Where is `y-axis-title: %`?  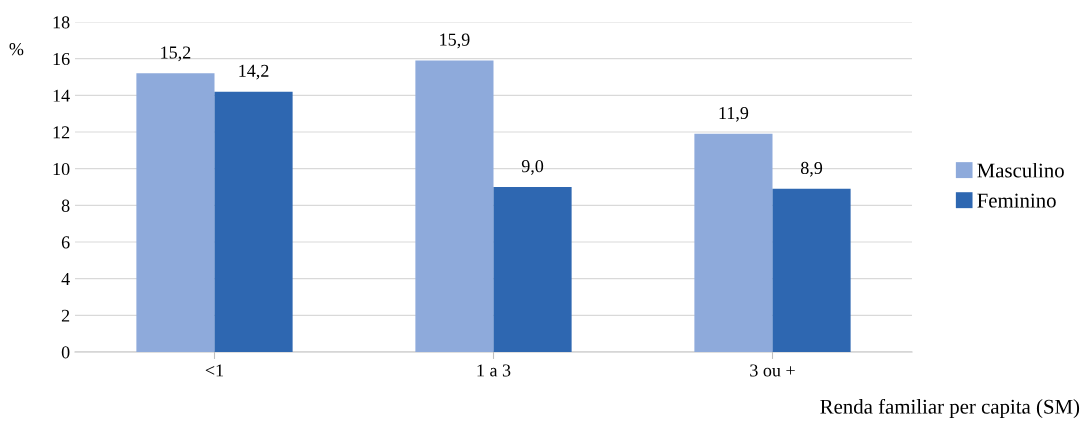
y-axis-title: % is located at coordinates (16, 49).